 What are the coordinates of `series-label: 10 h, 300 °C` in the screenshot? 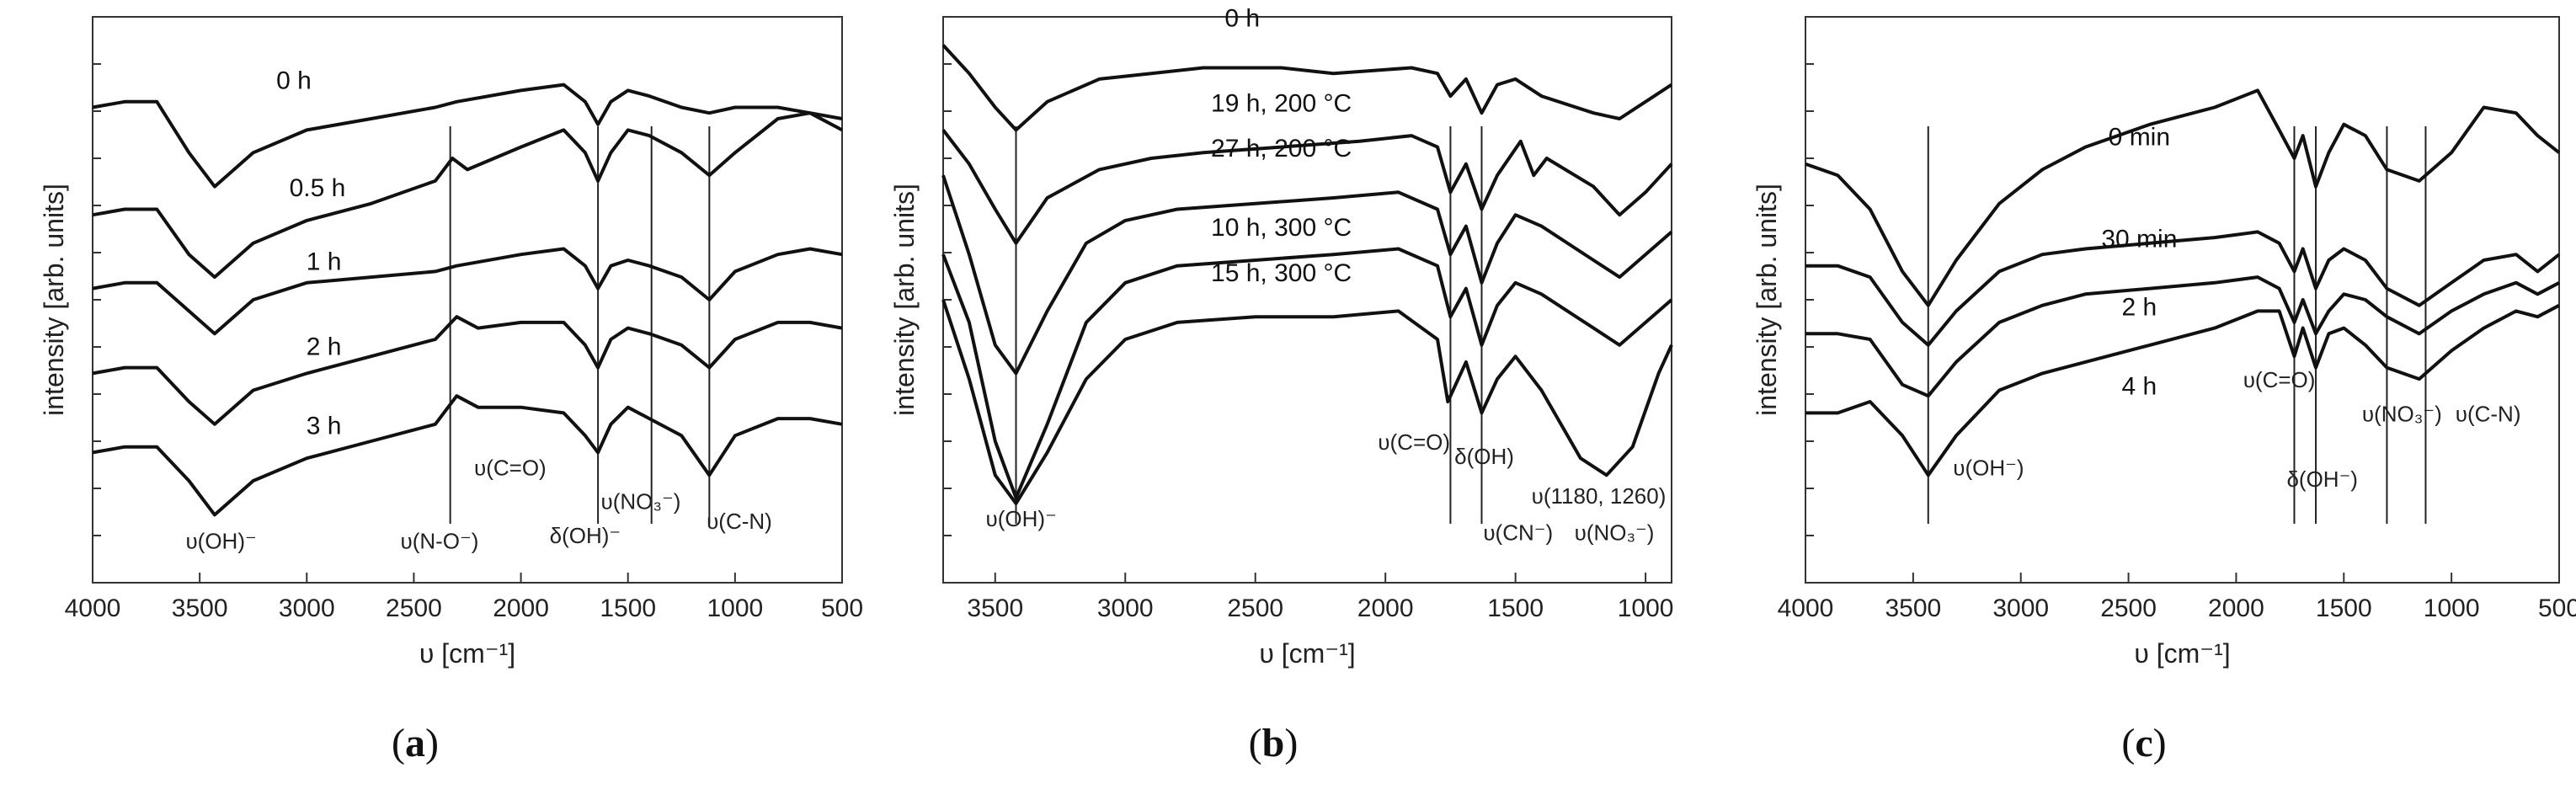 It's located at (1281, 228).